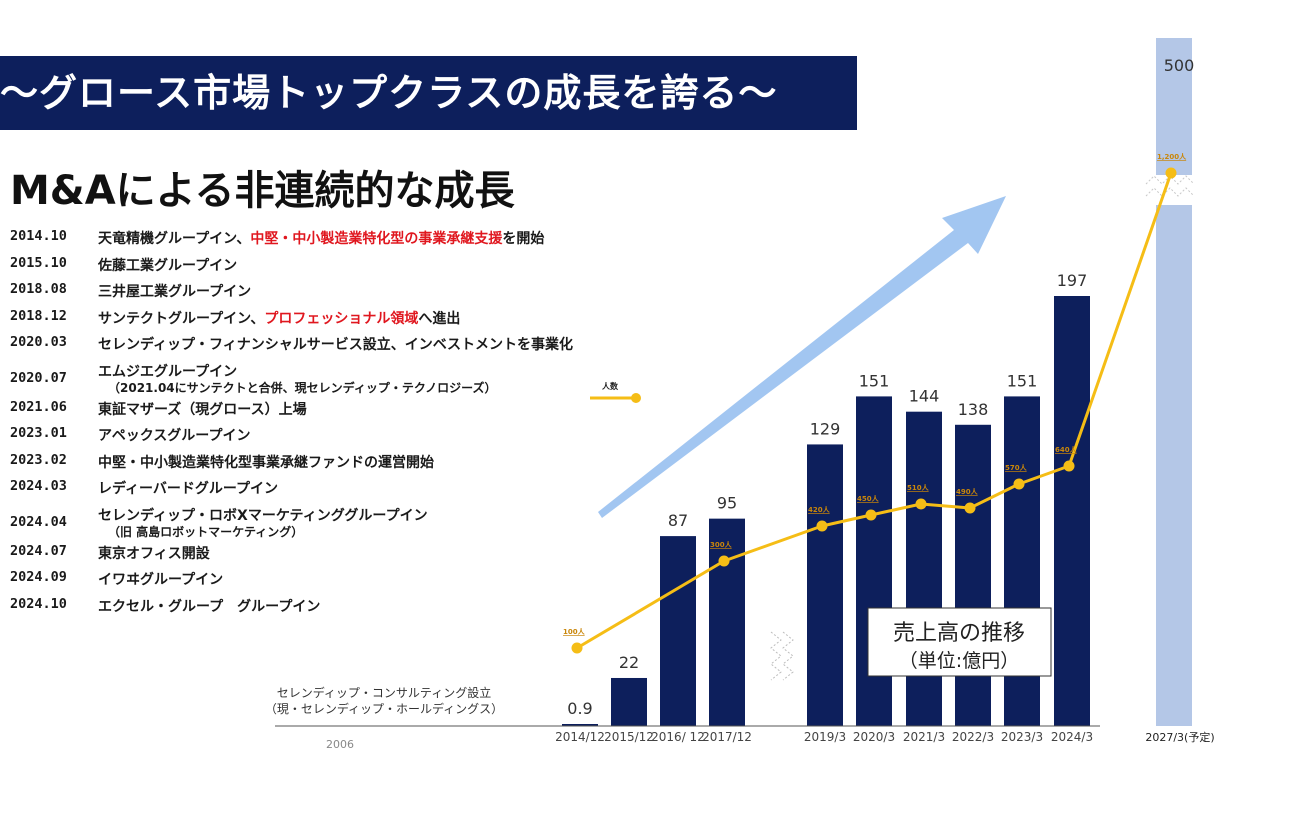  What do you see at coordinates (1016, 467) in the screenshot?
I see `headcount-label: 570人` at bounding box center [1016, 467].